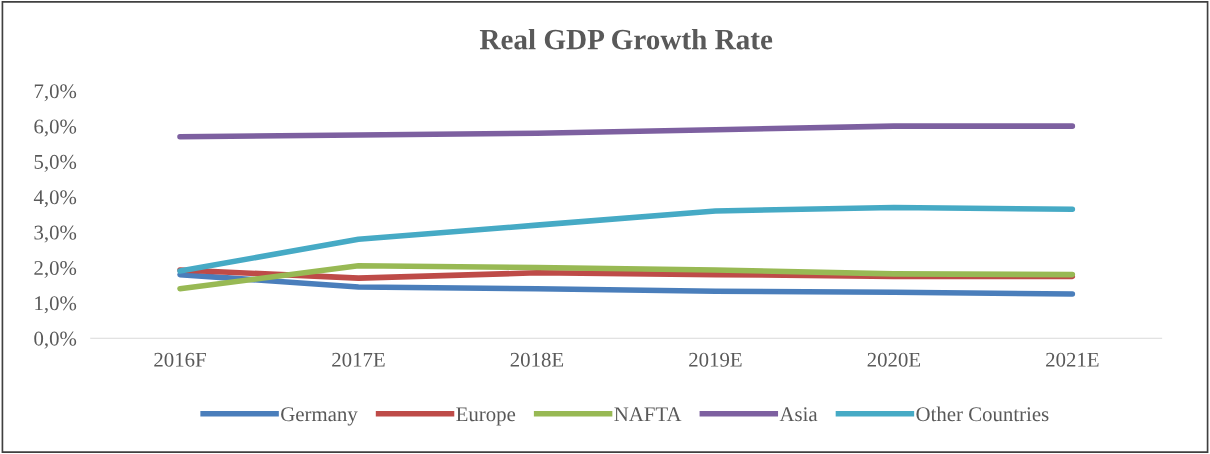  Describe the element at coordinates (626, 39) in the screenshot. I see `chart-title: Real GDP Growth Rate` at that location.